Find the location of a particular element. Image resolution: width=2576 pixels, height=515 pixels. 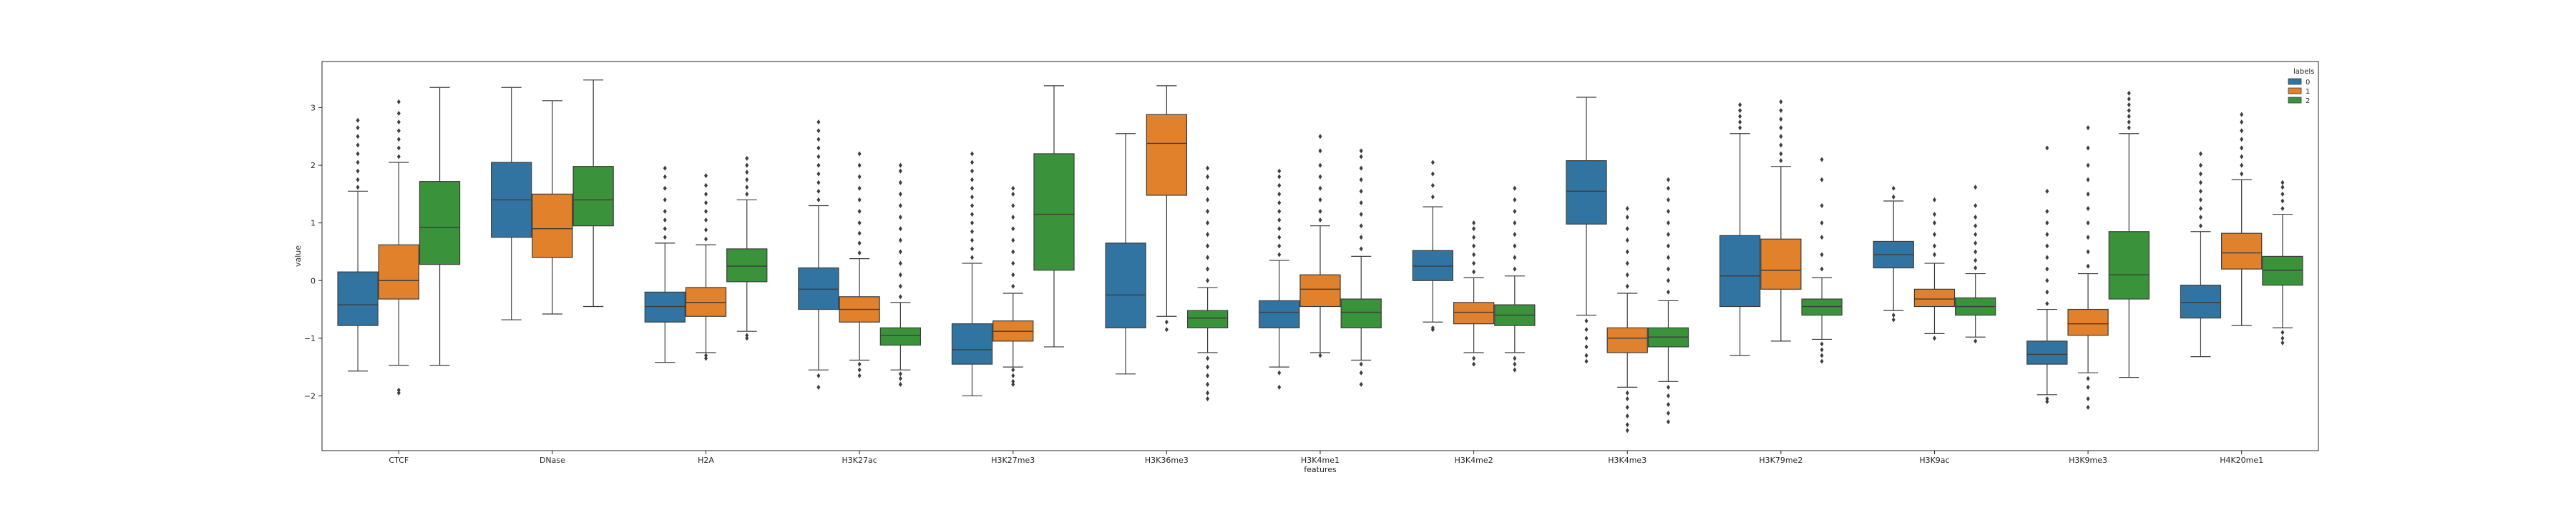

y-tick-label: 3 is located at coordinates (313, 107).